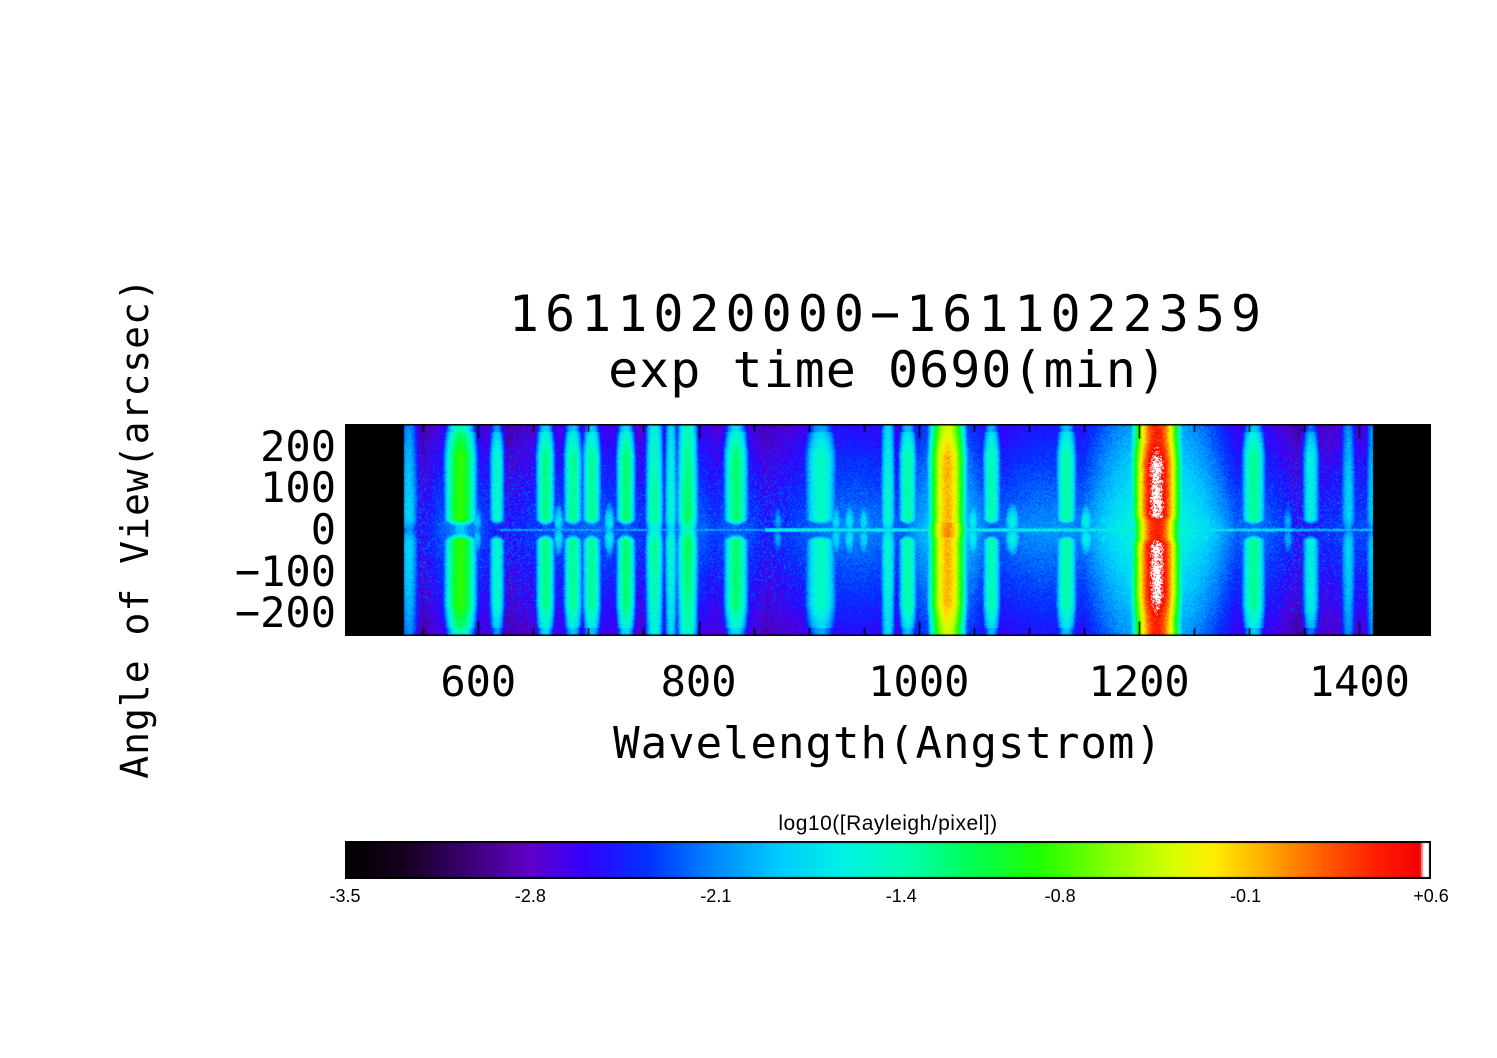 This screenshot has height=1058, width=1497. Describe the element at coordinates (298, 488) in the screenshot. I see `y-tick-label: 100` at that location.